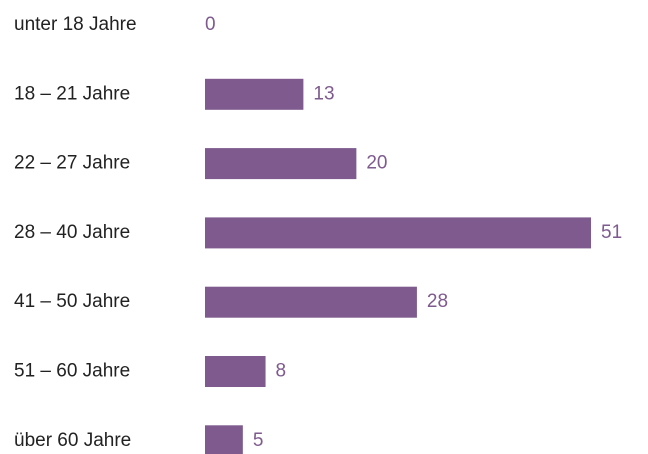 Image resolution: width=648 pixels, height=454 pixels. What do you see at coordinates (437, 301) in the screenshot?
I see `value-label: 28` at bounding box center [437, 301].